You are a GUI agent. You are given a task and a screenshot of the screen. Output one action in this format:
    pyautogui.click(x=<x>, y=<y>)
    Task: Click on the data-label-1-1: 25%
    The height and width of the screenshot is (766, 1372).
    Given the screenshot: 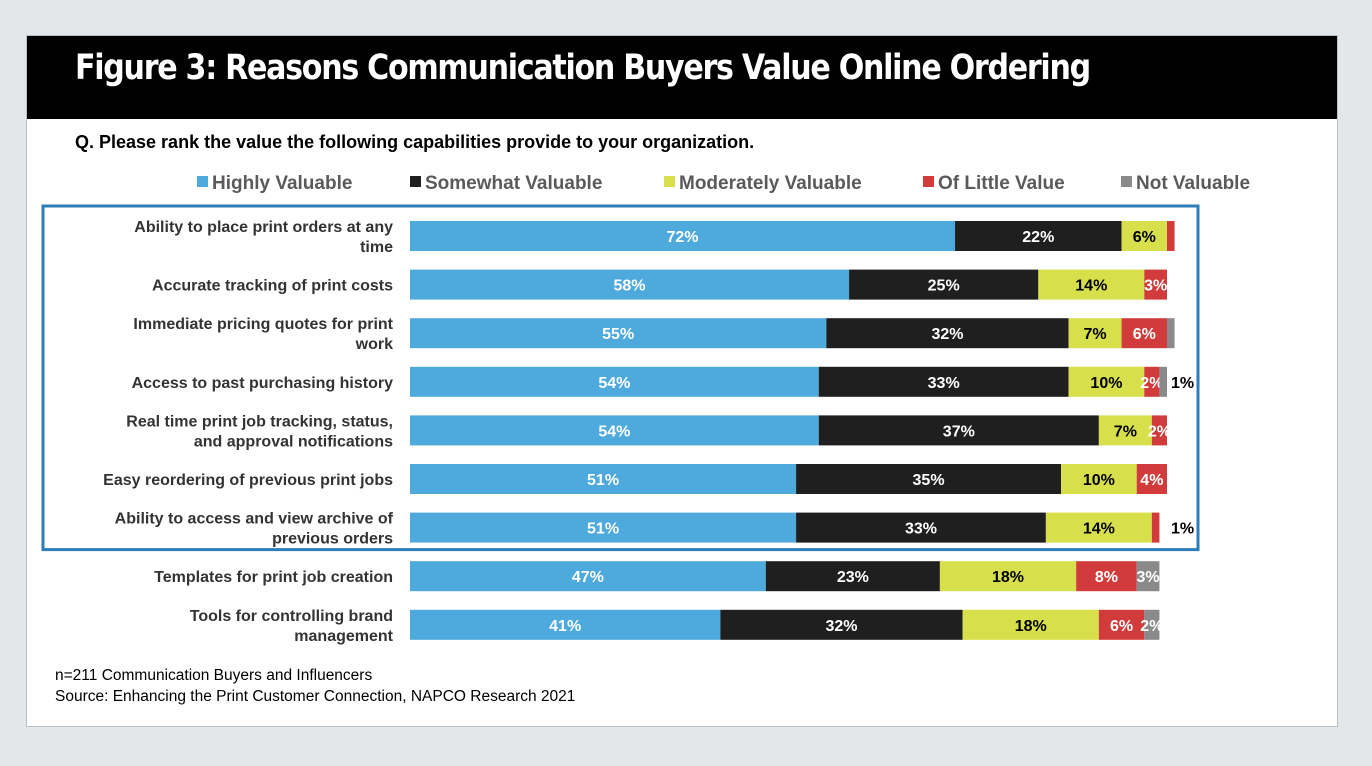 What is the action you would take?
    pyautogui.click(x=944, y=286)
    